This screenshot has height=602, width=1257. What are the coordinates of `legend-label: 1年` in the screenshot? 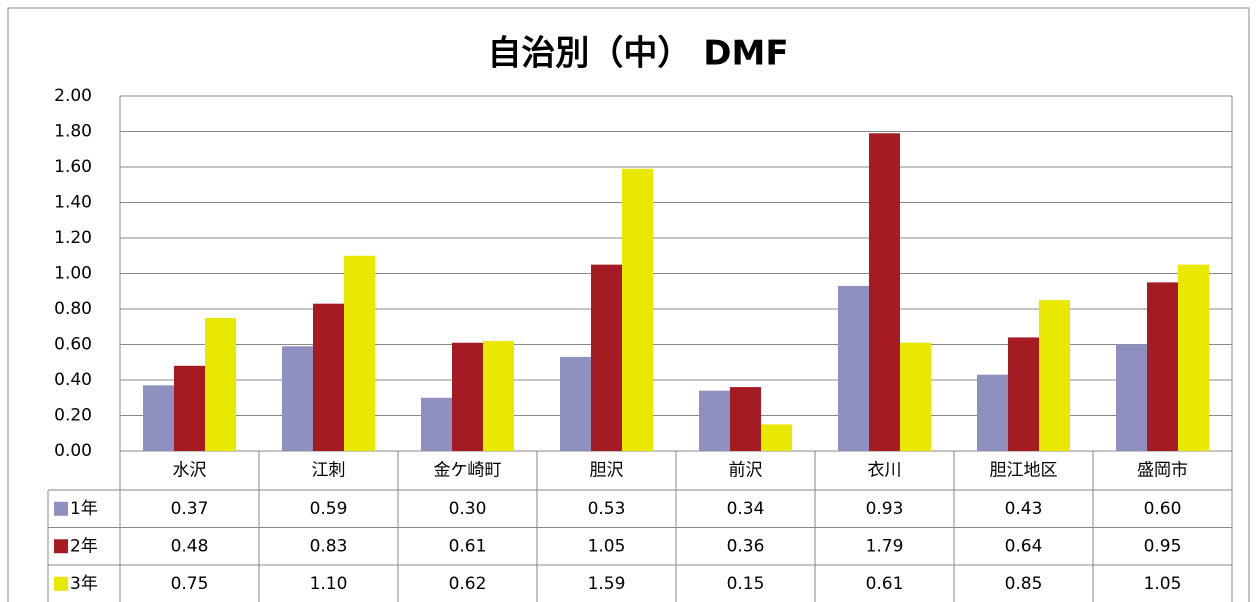 It's located at (84, 509).